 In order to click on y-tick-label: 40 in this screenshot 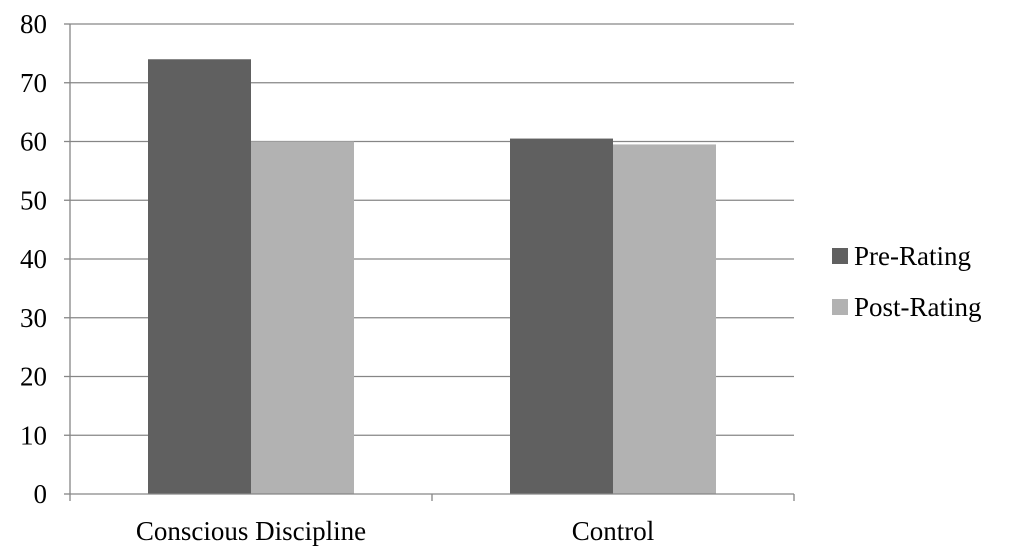, I will do `click(33, 259)`.